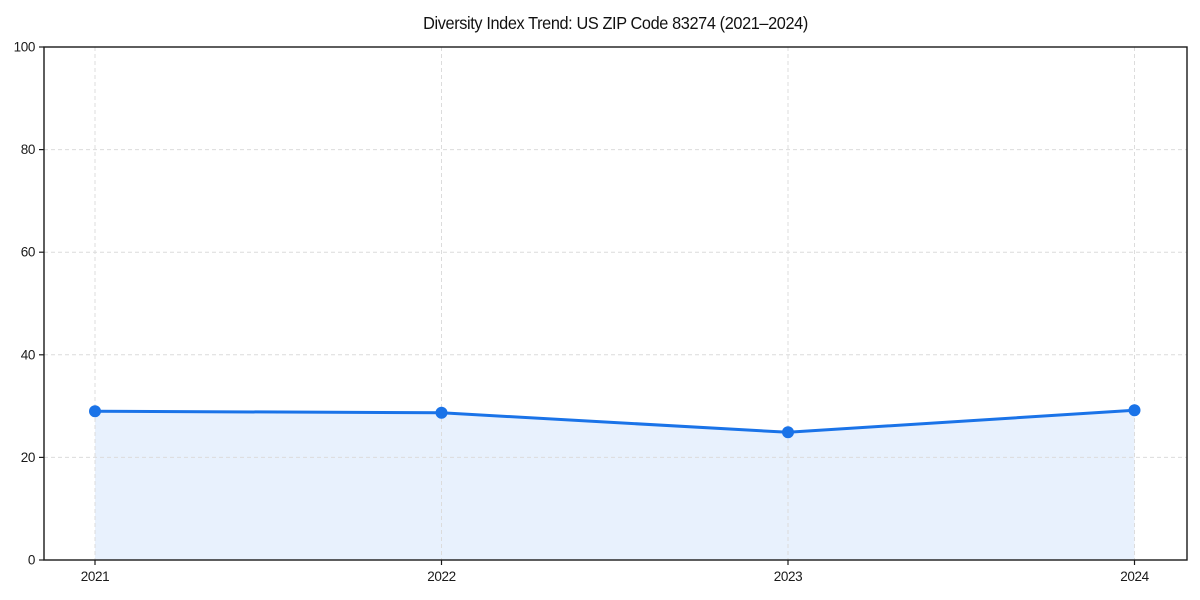 This screenshot has width=1200, height=600. I want to click on x-axis-tick-label: 2021, so click(95, 576).